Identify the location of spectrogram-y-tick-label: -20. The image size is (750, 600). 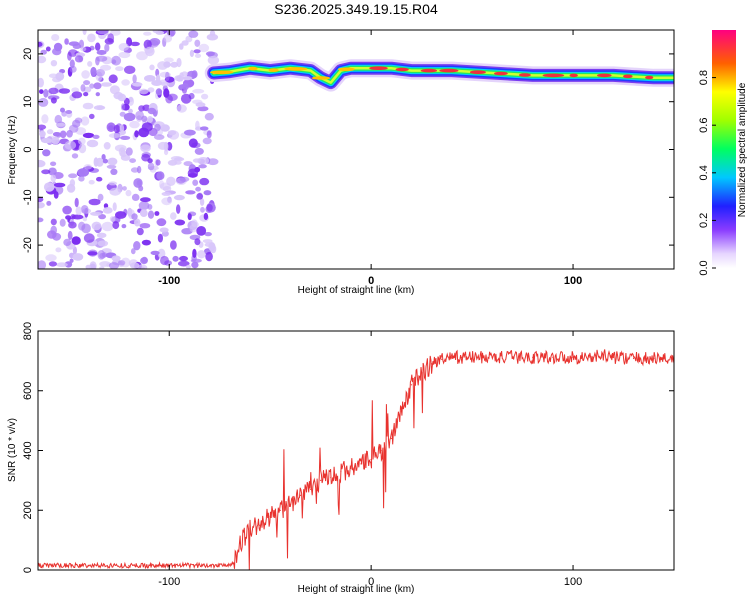
(28, 245).